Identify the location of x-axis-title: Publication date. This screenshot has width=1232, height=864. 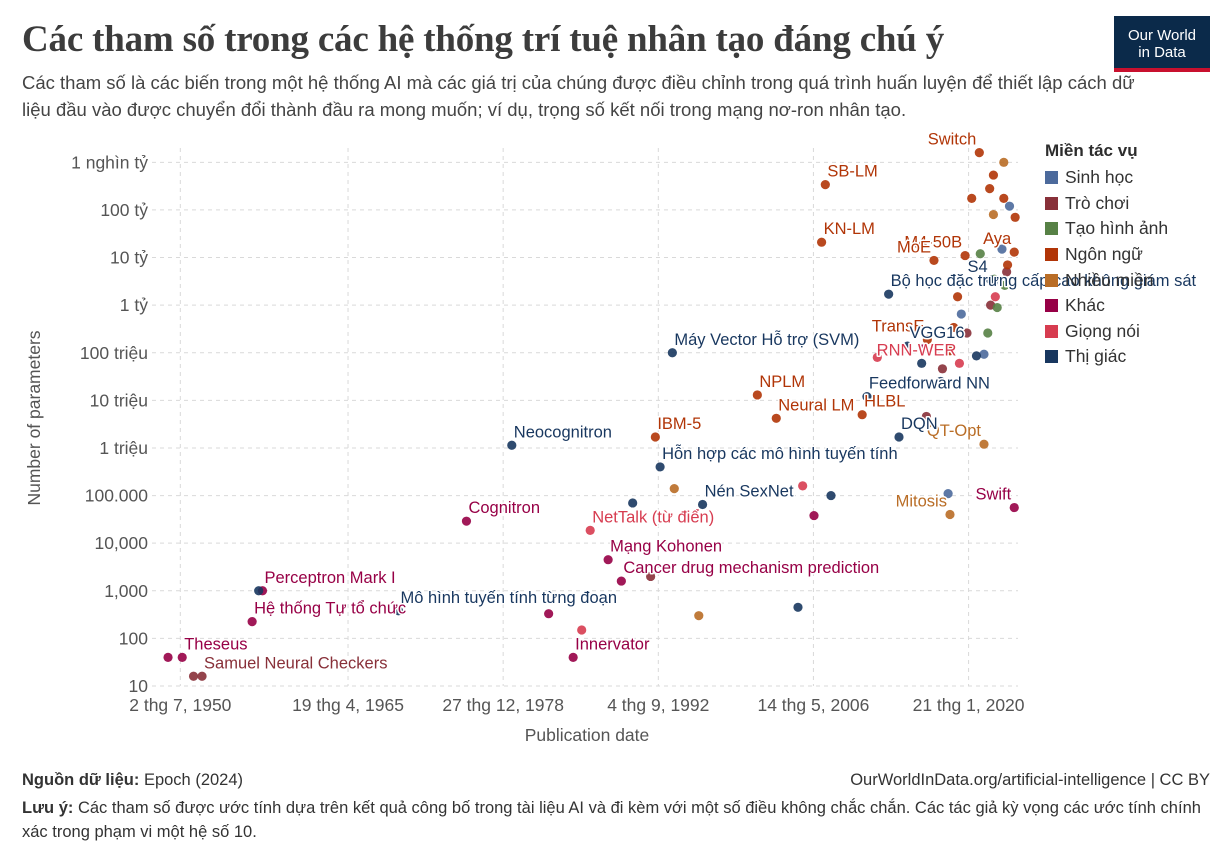
(587, 735).